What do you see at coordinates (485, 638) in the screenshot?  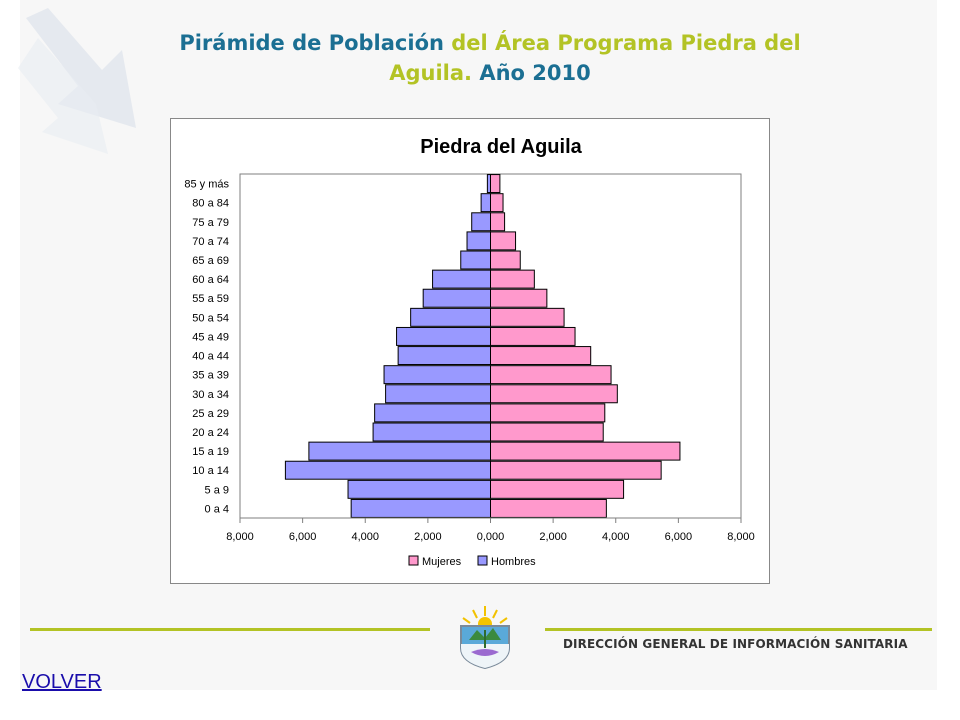 I see `province-shield-logo` at bounding box center [485, 638].